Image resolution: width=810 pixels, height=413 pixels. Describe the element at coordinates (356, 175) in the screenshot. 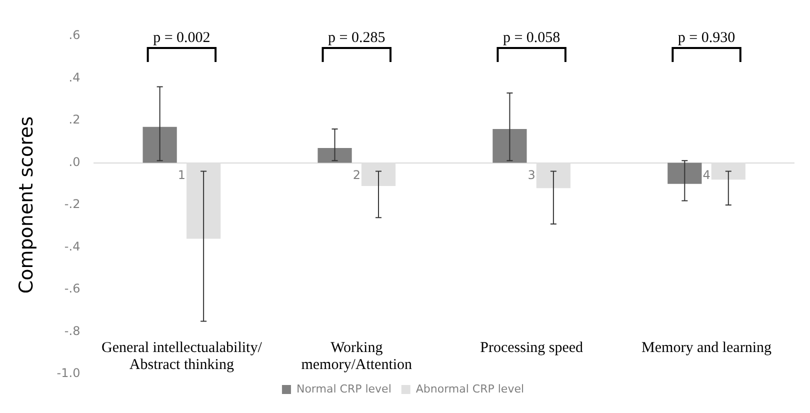

I see `x-tick-label: 2` at that location.